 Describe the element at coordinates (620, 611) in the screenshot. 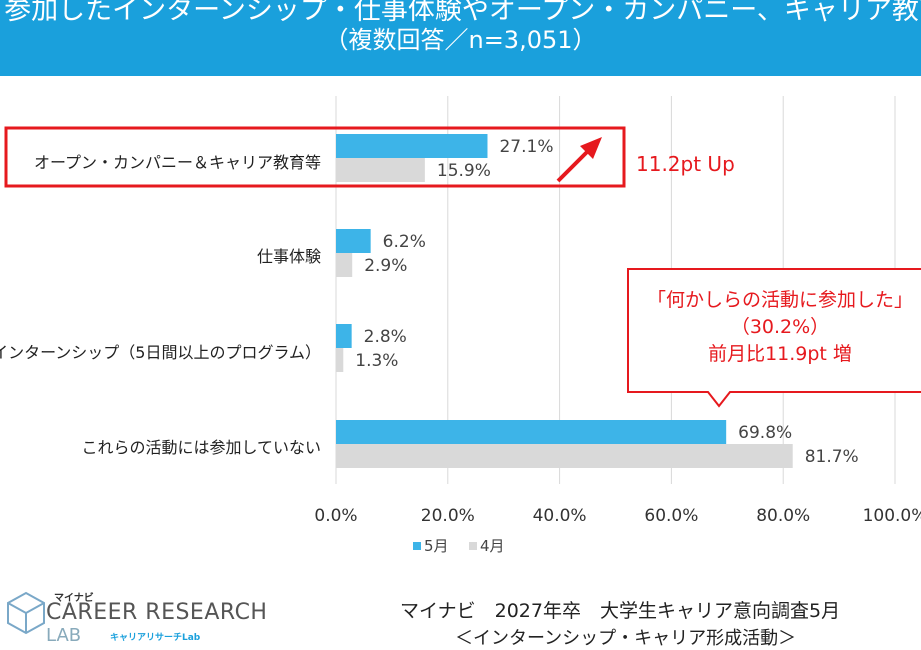

I see `footer-title: マイナビ 2027年卒 大学生キャリア意向調査5月` at that location.